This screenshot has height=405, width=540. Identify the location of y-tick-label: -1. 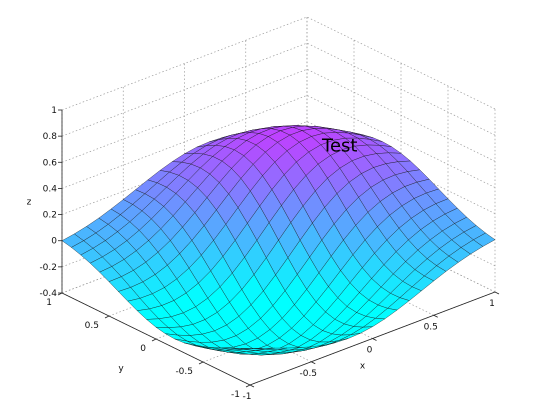
(235, 395).